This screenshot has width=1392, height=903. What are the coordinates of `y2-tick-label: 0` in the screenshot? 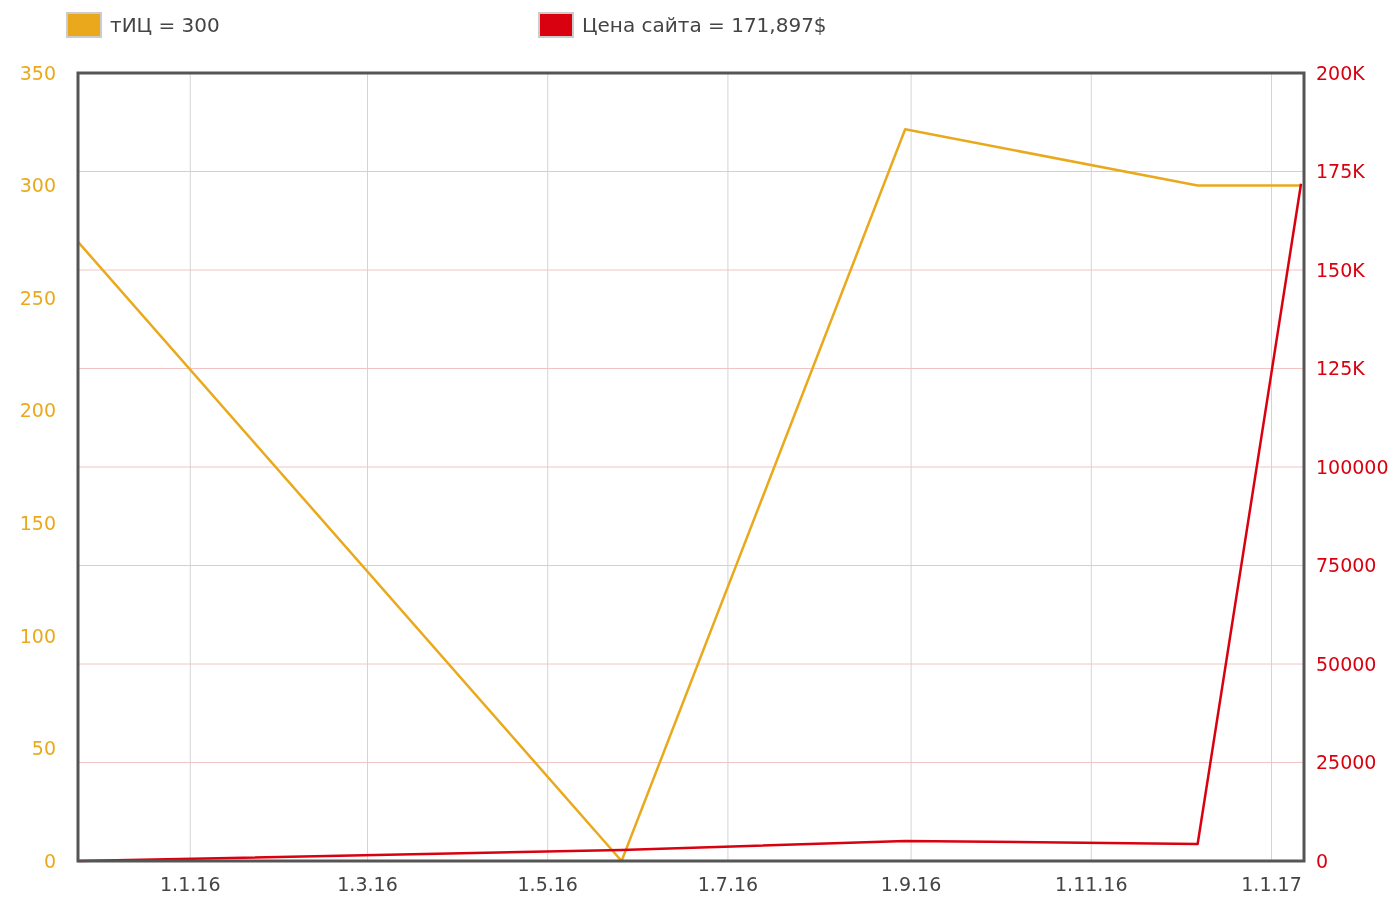 It's located at (1322, 860).